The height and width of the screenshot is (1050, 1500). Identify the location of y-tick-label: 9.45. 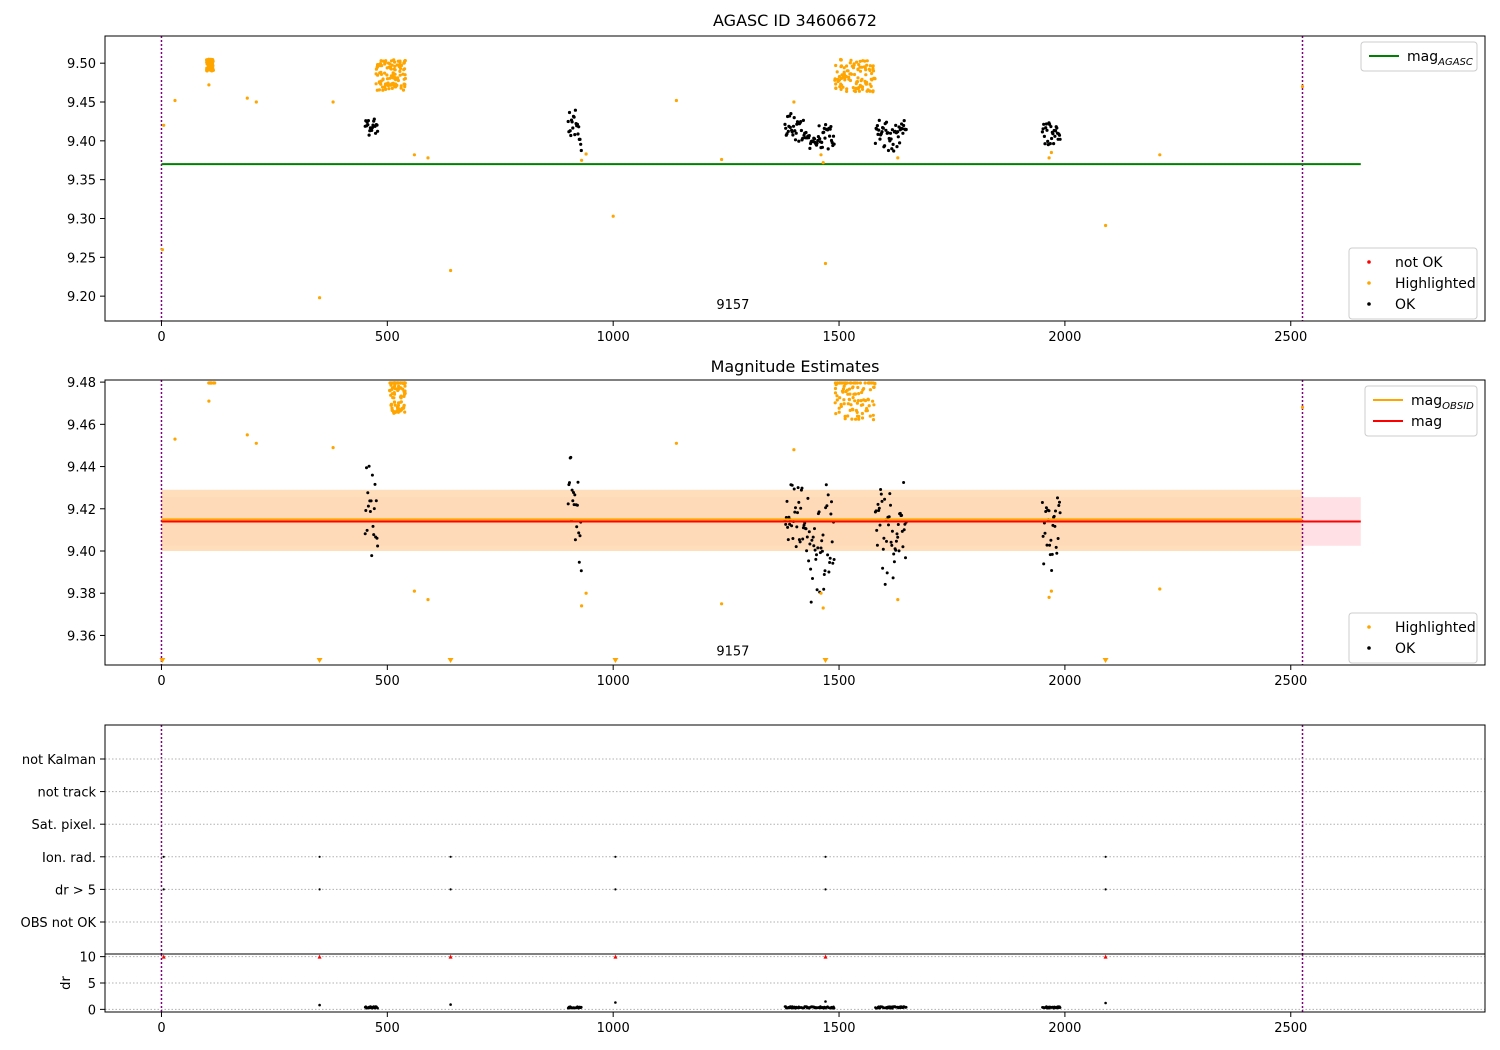
(81, 103).